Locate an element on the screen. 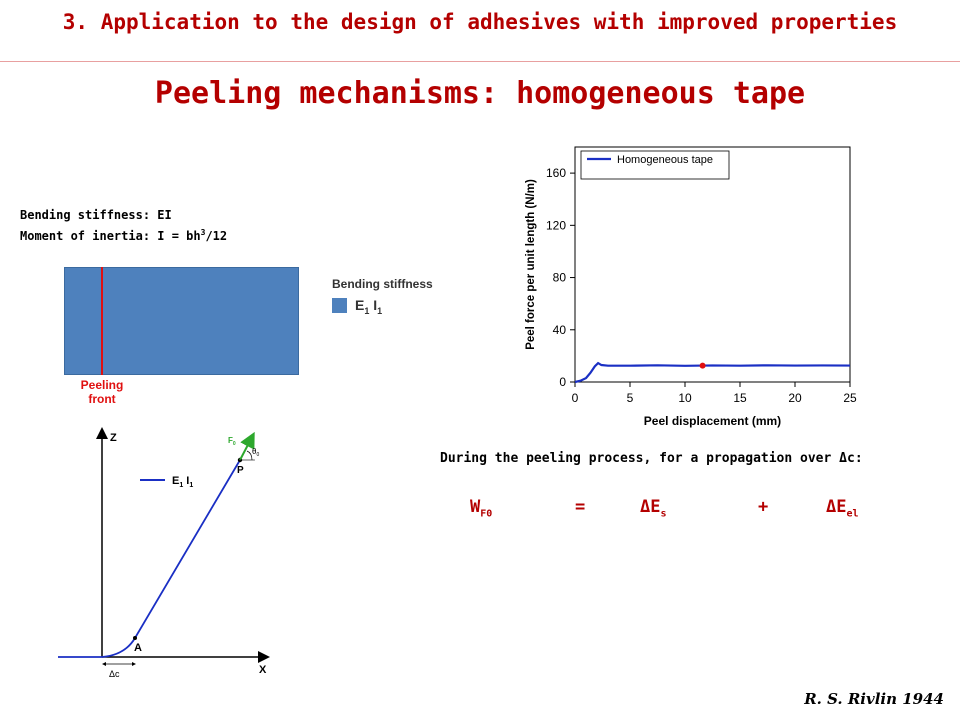 Image resolution: width=960 pixels, height=720 pixels. moment-suffix: /12 is located at coordinates (216, 236).